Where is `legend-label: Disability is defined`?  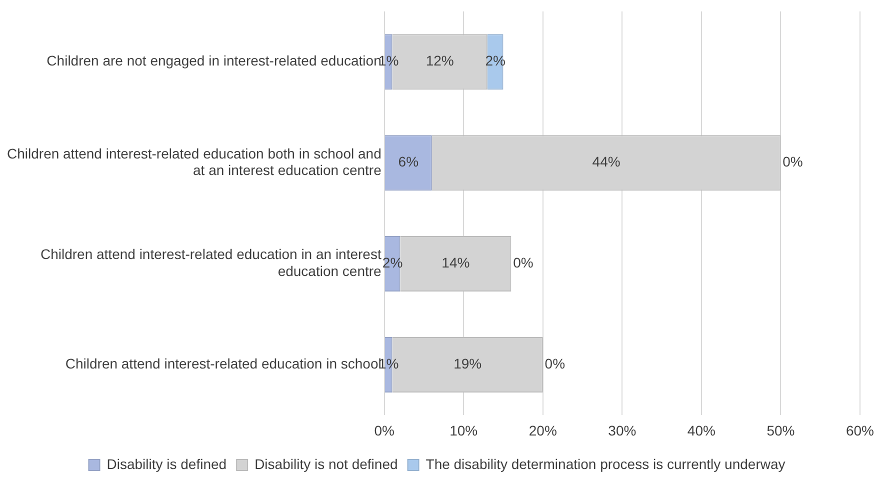 legend-label: Disability is defined is located at coordinates (166, 464).